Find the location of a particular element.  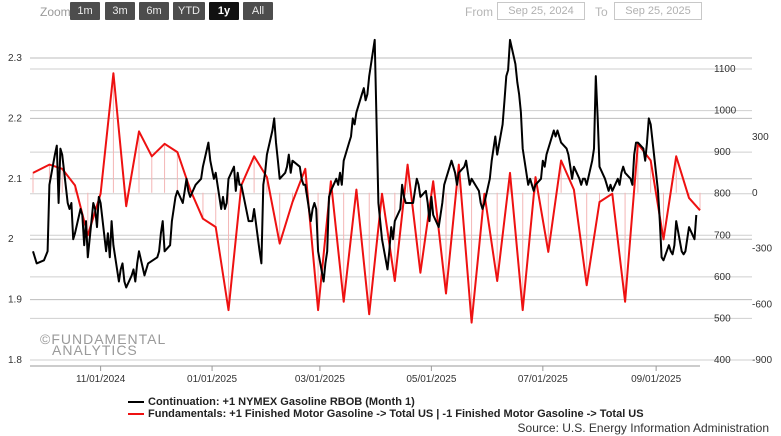

legend-swatch-black is located at coordinates (136, 402).